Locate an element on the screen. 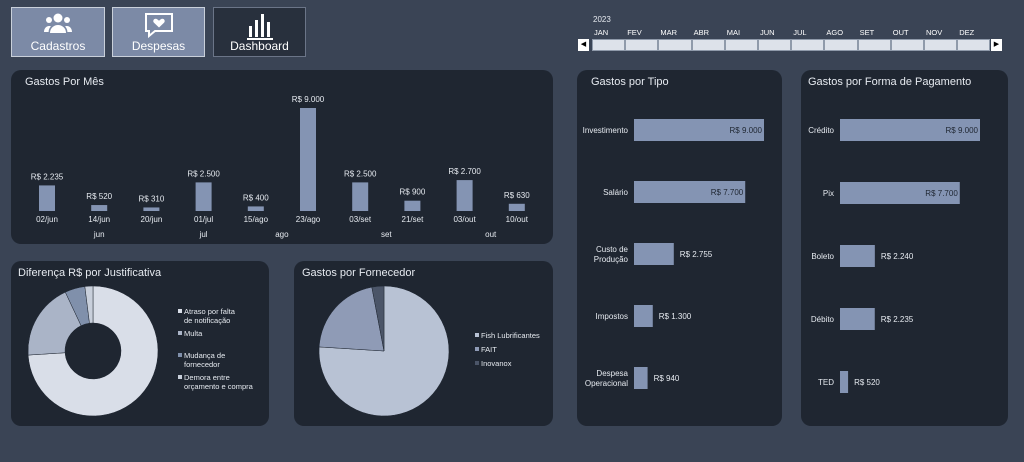 This screenshot has height=462, width=1024. payment-value-label: R$ 9.000 is located at coordinates (962, 130).